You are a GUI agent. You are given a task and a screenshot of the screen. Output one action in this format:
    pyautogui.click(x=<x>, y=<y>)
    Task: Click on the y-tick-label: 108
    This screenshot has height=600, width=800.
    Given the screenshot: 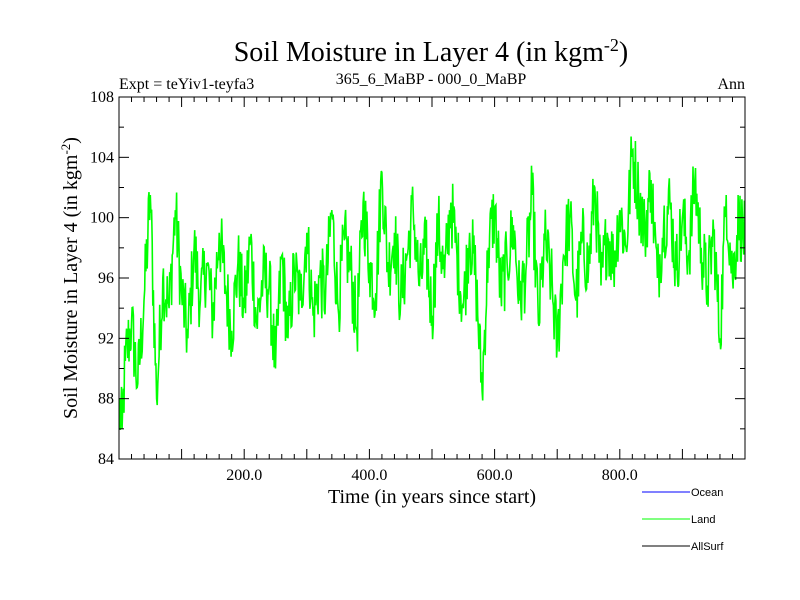 What is the action you would take?
    pyautogui.click(x=102, y=97)
    